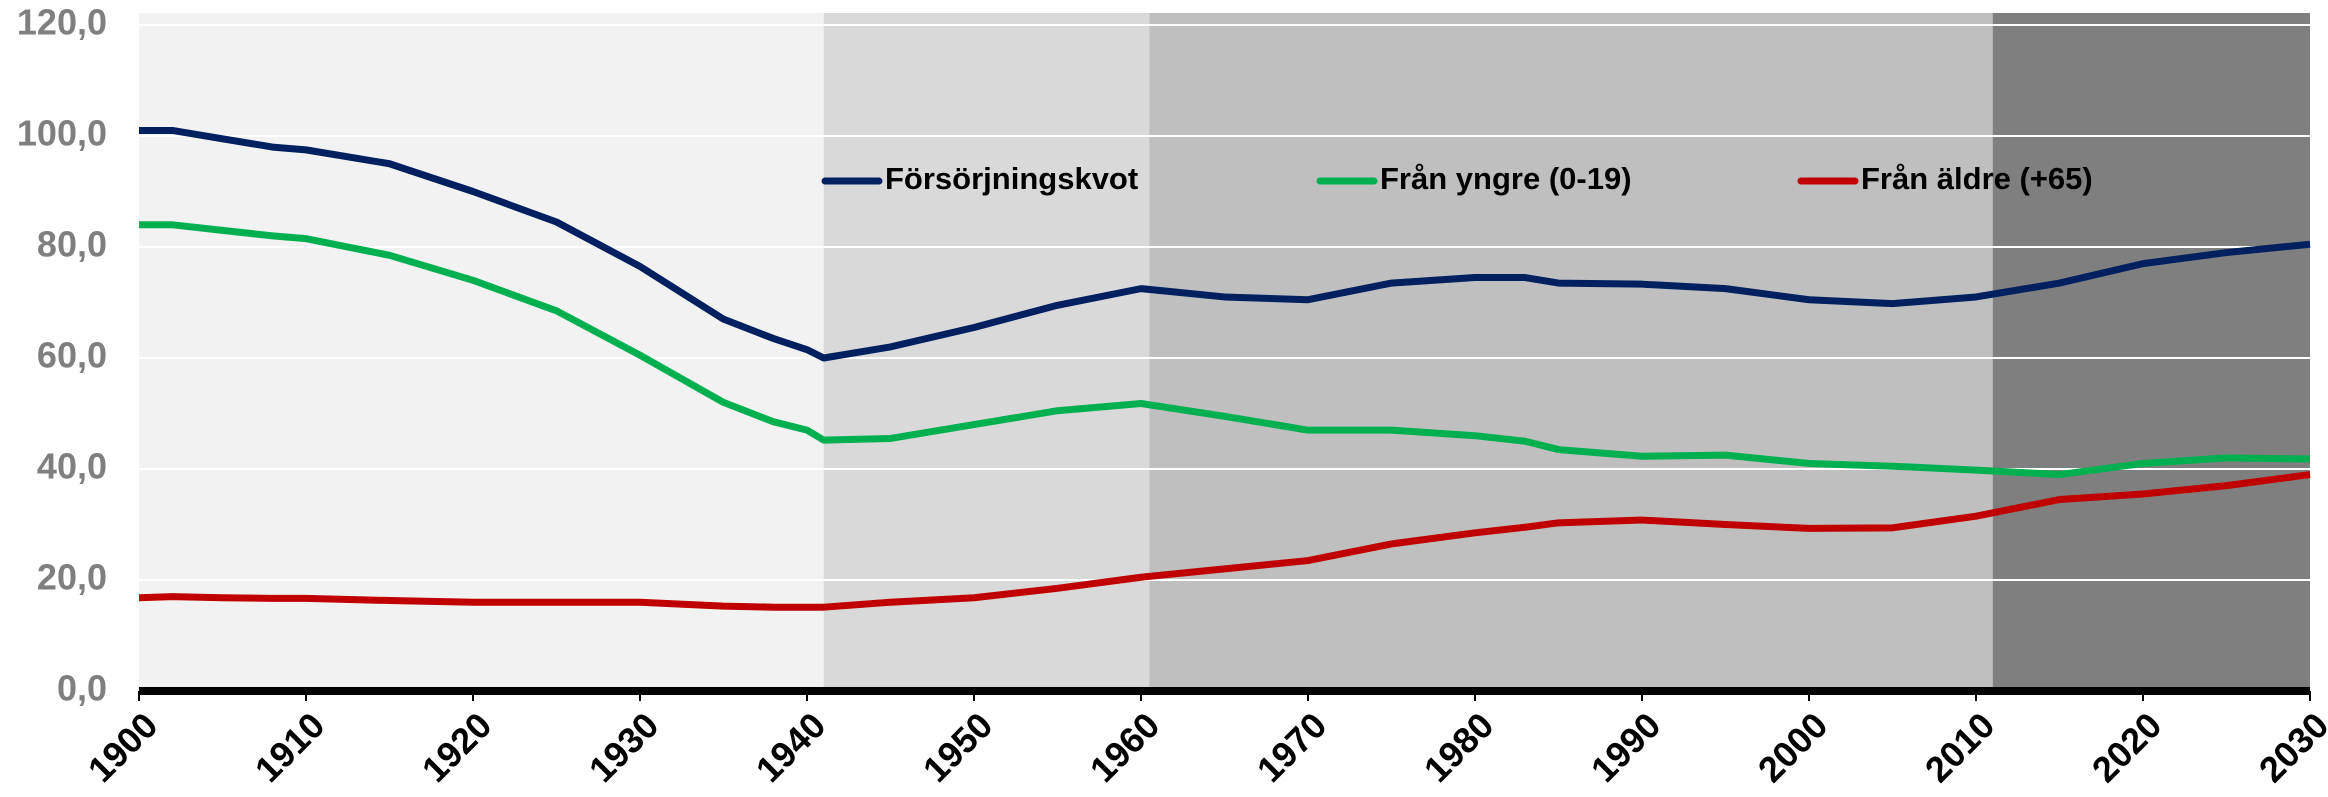 The height and width of the screenshot is (797, 2328). What do you see at coordinates (82, 688) in the screenshot?
I see `y-tick-label: 0,0` at bounding box center [82, 688].